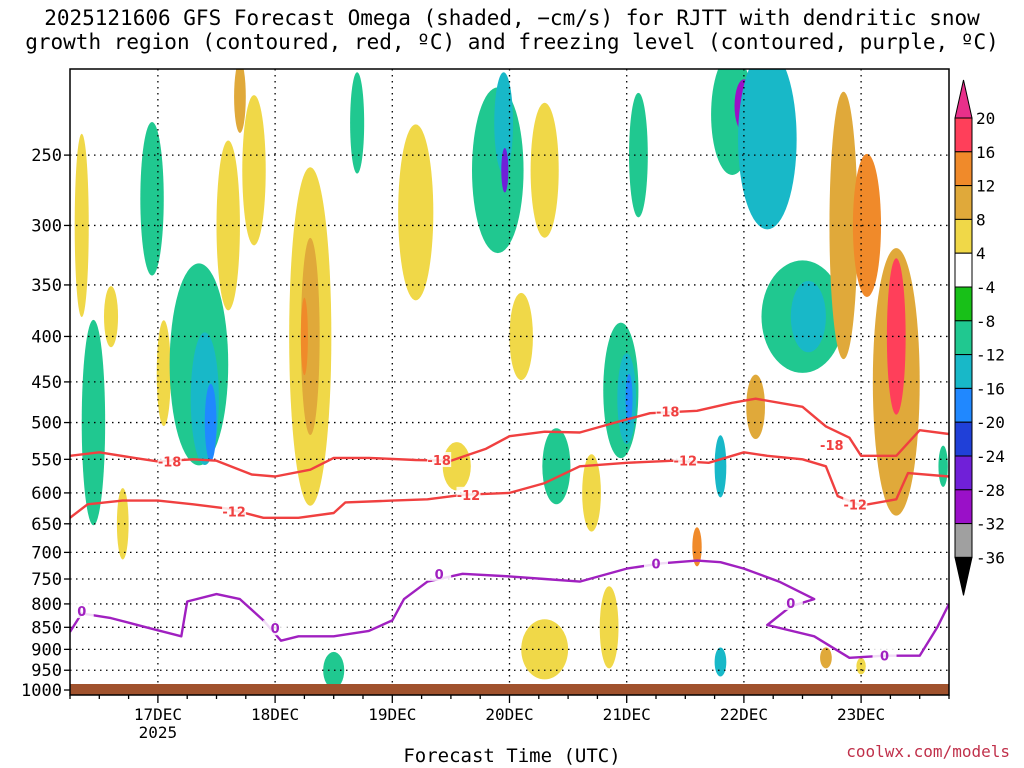 This screenshot has width=1024, height=768. Describe the element at coordinates (46, 525) in the screenshot. I see `y-tick-label-650: 650` at that location.